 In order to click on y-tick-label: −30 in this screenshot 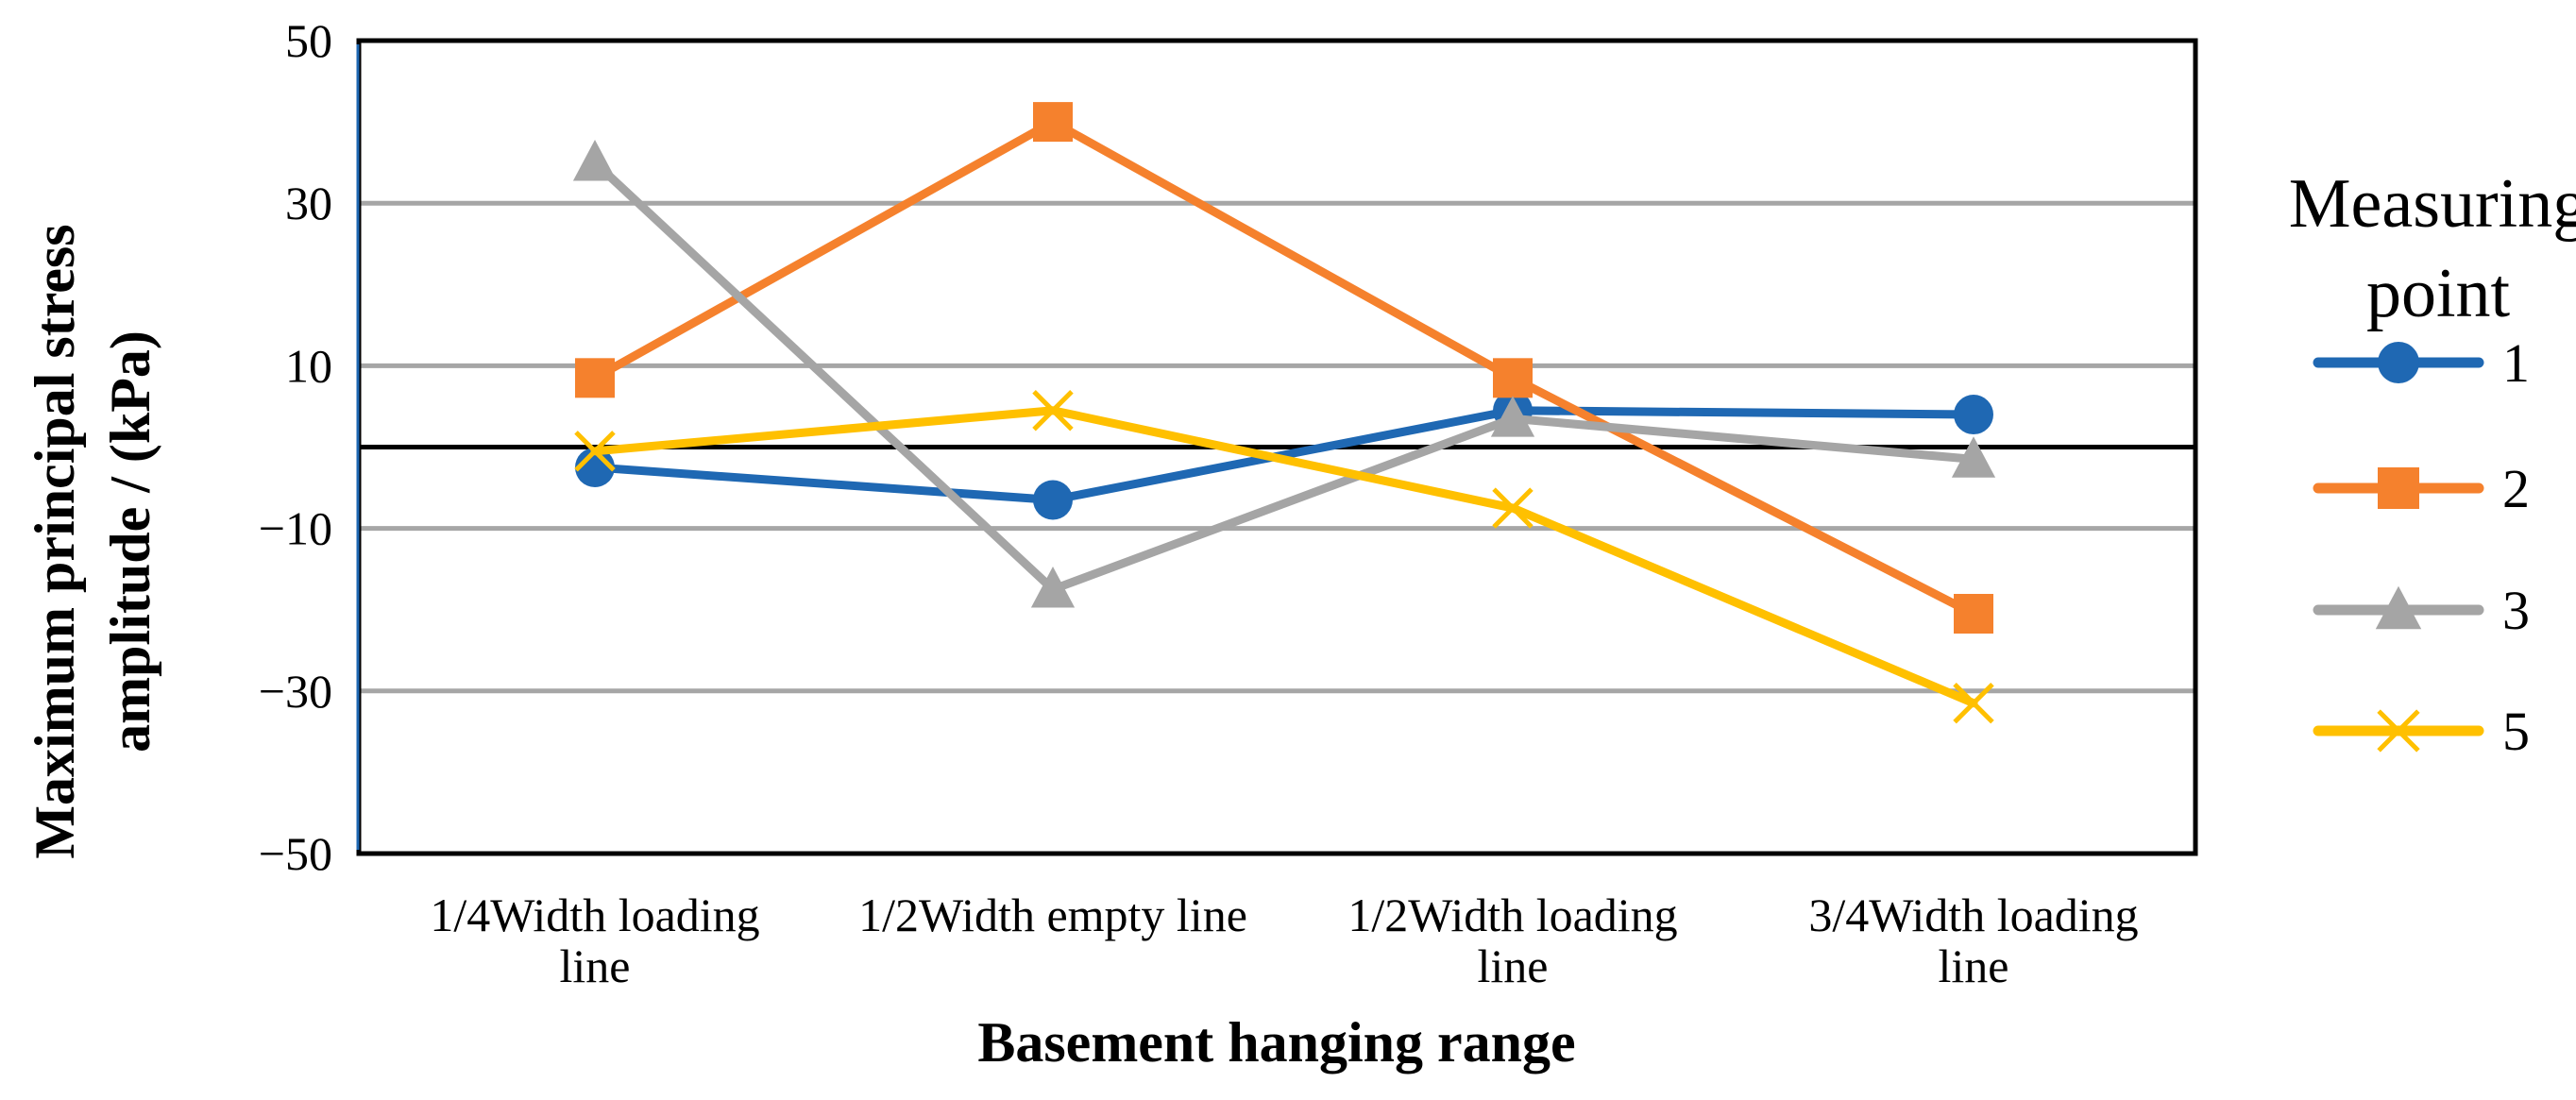, I will do `click(295, 691)`.